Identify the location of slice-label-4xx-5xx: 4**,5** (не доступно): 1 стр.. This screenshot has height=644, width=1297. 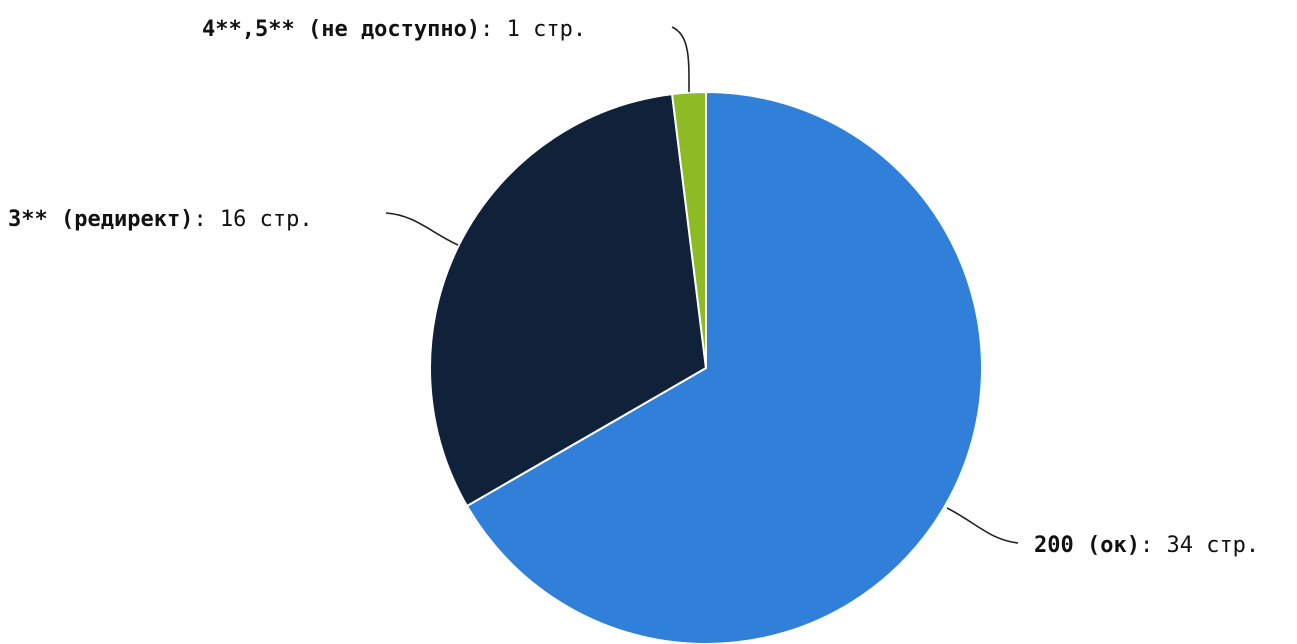
(394, 29).